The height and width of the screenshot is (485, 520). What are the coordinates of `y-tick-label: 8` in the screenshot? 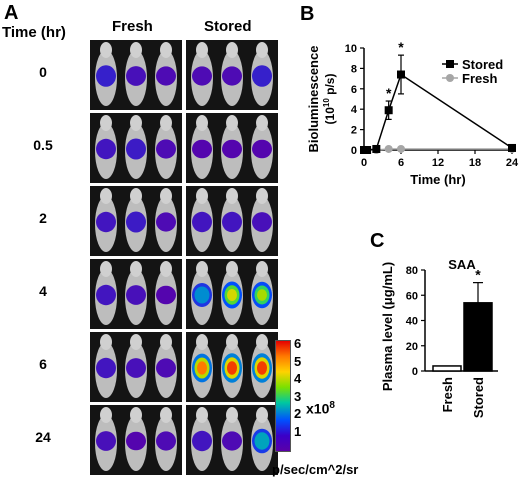 It's located at (354, 69).